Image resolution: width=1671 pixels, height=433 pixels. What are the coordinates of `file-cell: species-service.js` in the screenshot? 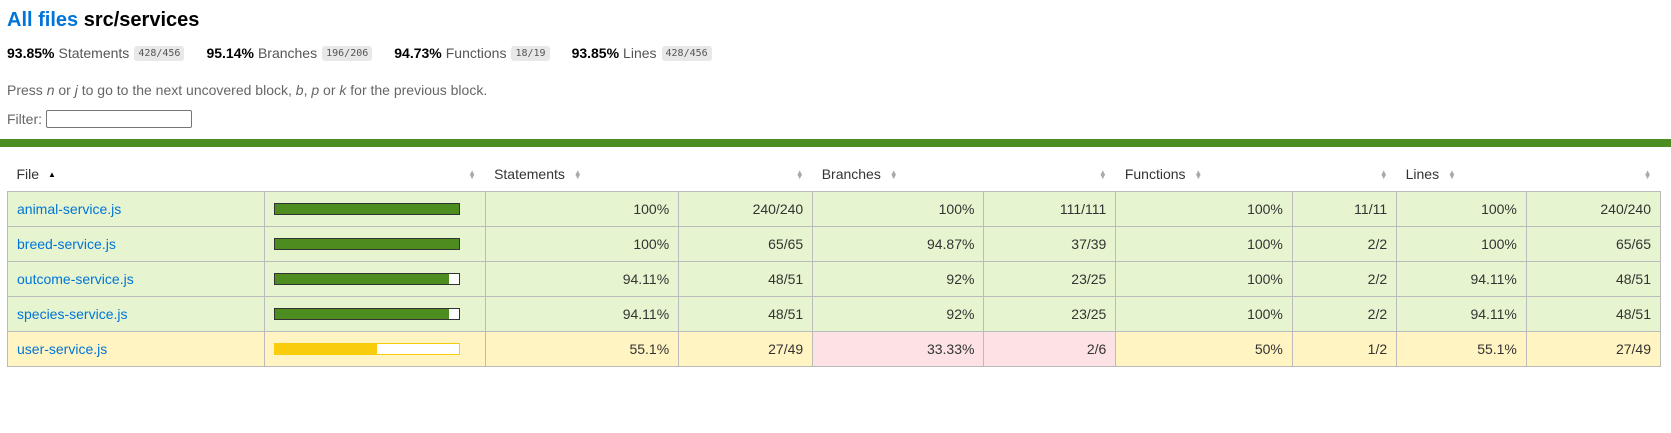 It's located at (136, 314).